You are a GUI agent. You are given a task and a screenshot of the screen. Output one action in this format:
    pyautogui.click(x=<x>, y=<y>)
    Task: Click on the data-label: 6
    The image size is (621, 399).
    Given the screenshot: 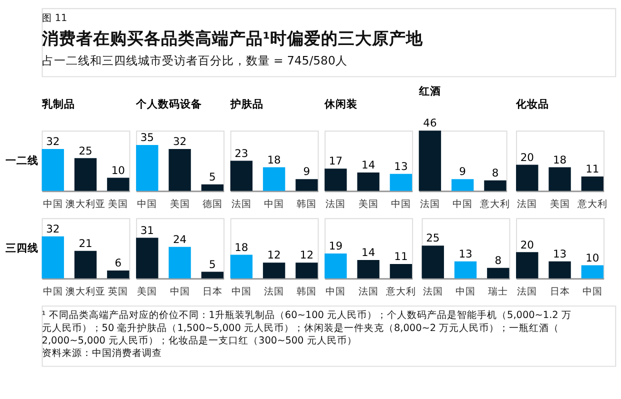 What is the action you would take?
    pyautogui.click(x=118, y=263)
    